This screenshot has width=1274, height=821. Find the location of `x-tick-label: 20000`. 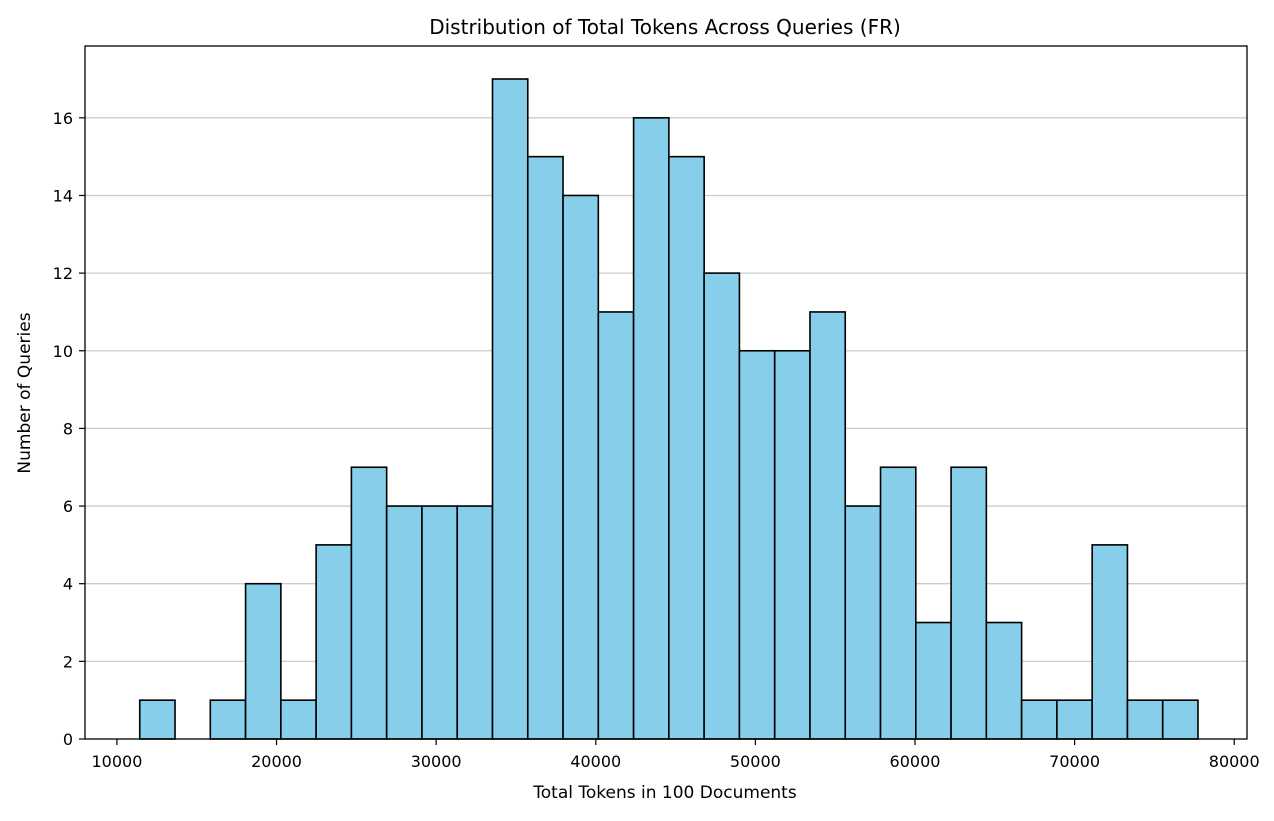

x-tick-label: 20000 is located at coordinates (276, 761).